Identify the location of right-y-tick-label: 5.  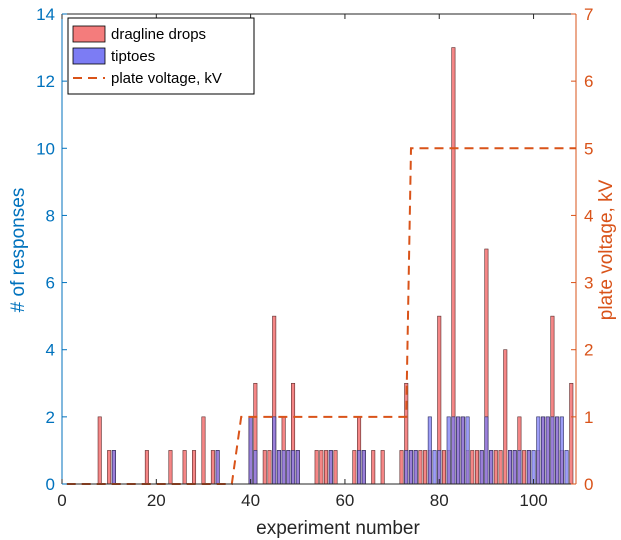
(588, 148).